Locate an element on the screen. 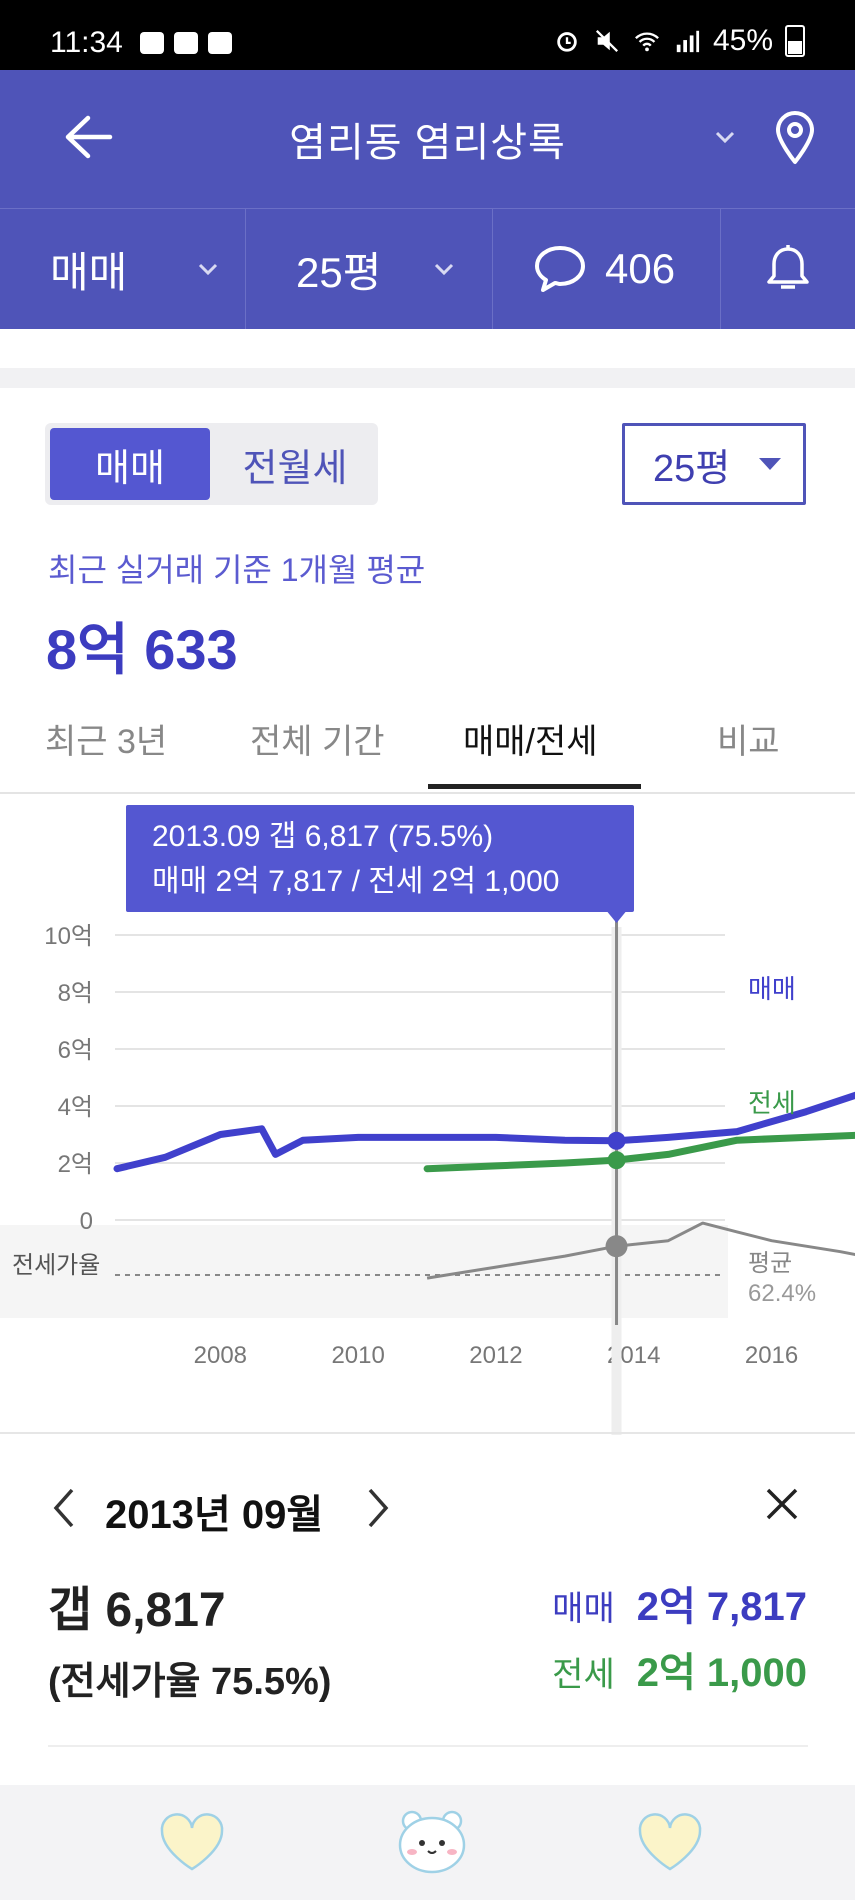  bottom-nav is located at coordinates (427, 1842).